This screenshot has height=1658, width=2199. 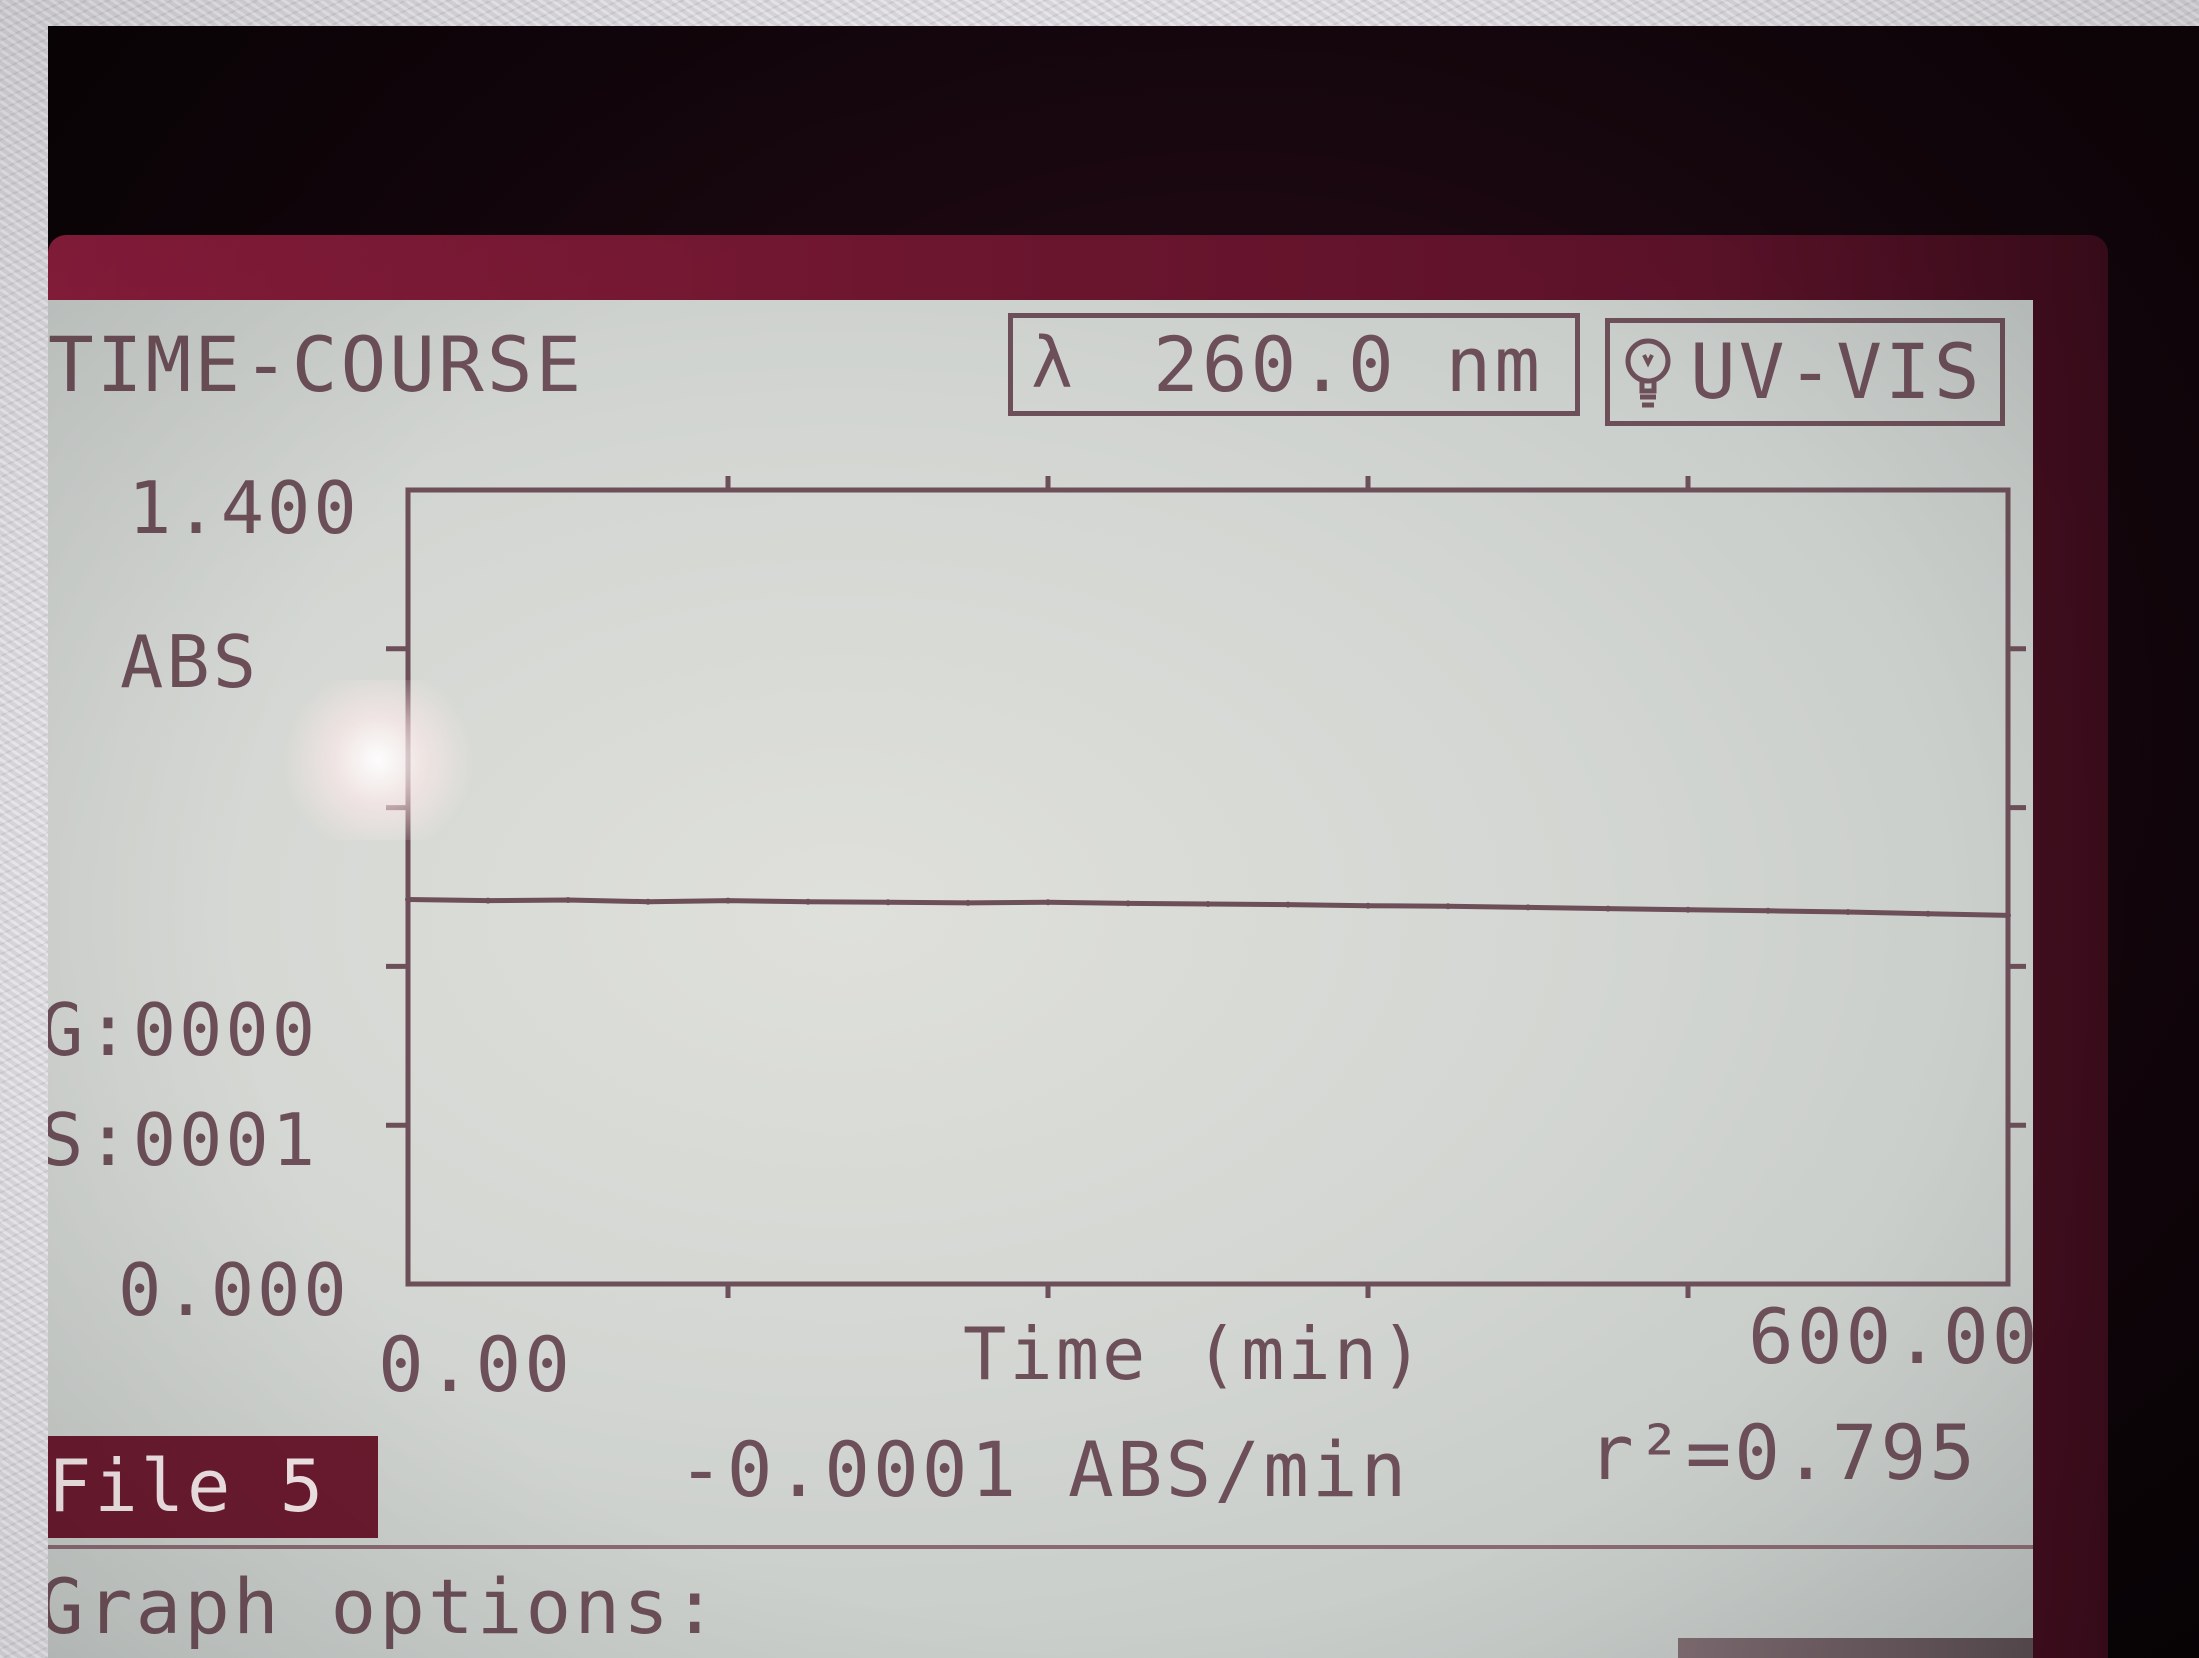 I want to click on lamp-mode-indicator: UV-VIS, so click(x=1805, y=372).